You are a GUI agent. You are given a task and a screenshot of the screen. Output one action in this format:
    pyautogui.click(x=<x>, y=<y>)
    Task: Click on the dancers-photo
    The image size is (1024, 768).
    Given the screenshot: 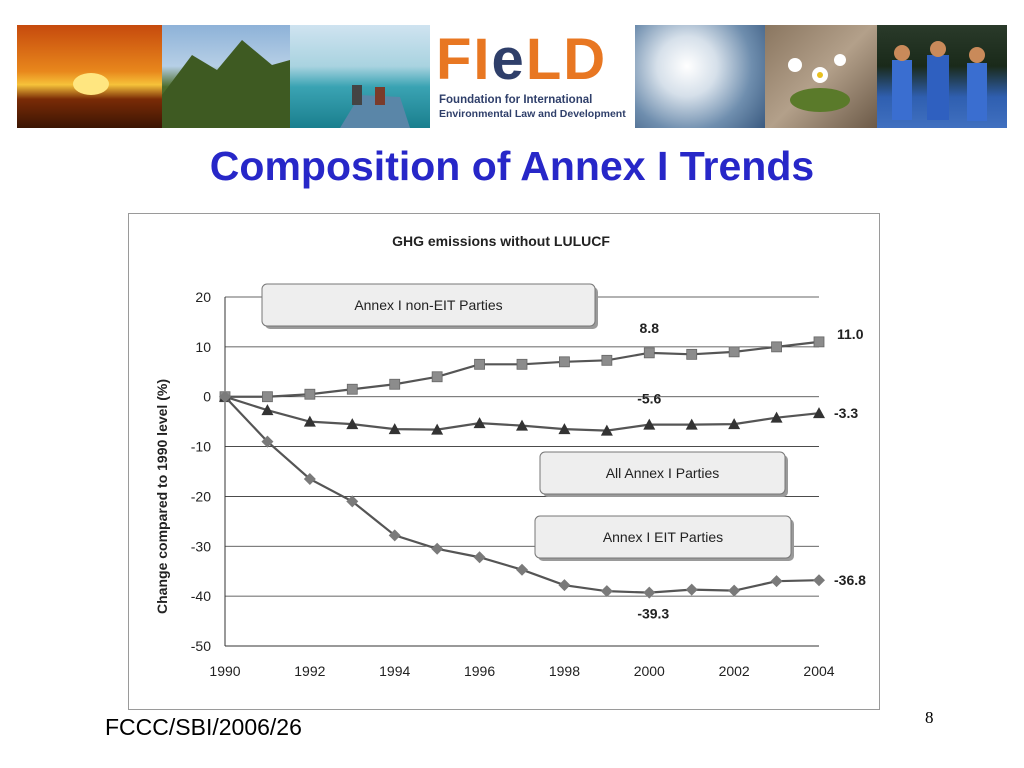 What is the action you would take?
    pyautogui.click(x=942, y=76)
    